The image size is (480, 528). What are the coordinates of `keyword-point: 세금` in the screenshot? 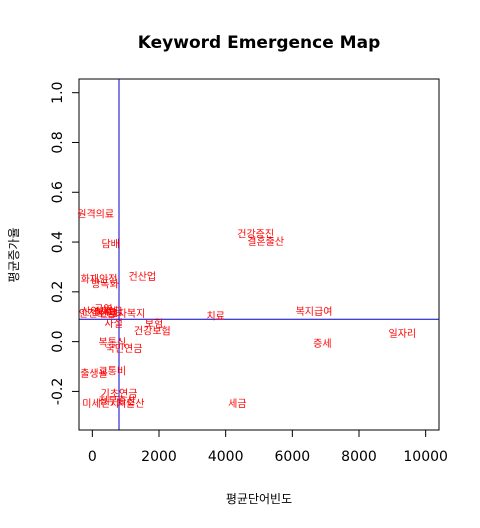 It's located at (237, 404).